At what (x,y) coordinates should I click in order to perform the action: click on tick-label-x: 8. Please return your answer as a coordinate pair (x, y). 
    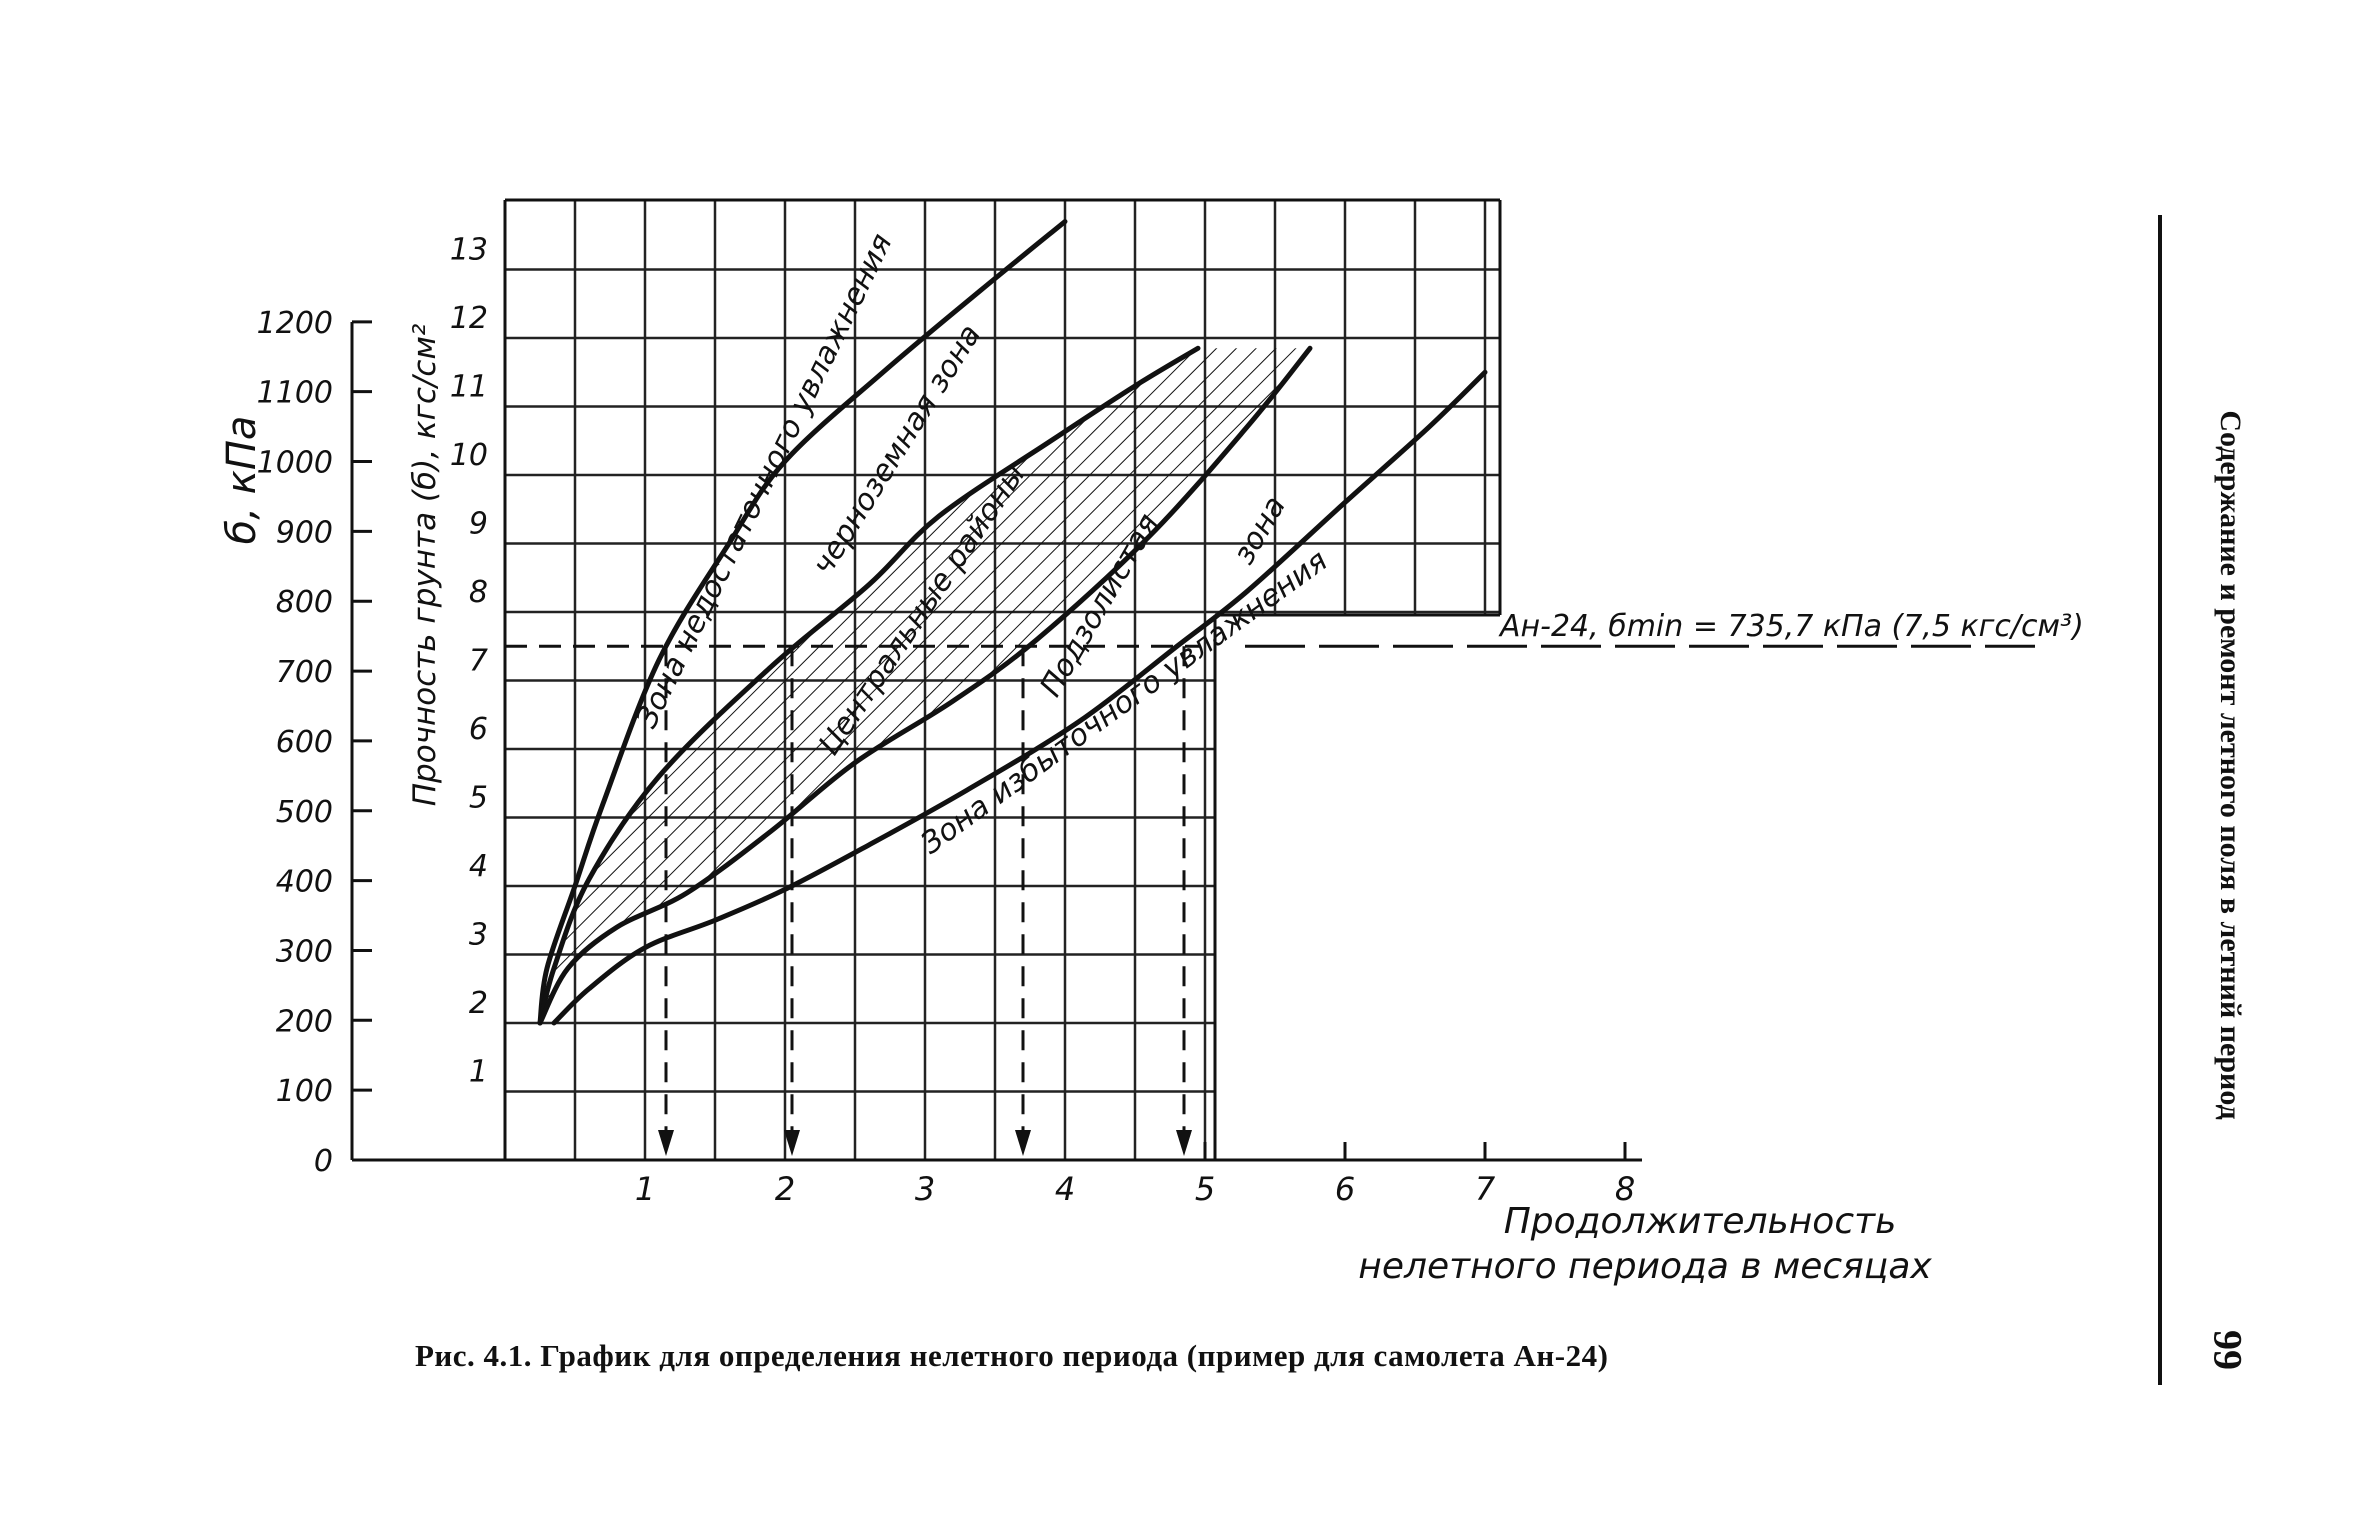
    Looking at the image, I should click on (1625, 1189).